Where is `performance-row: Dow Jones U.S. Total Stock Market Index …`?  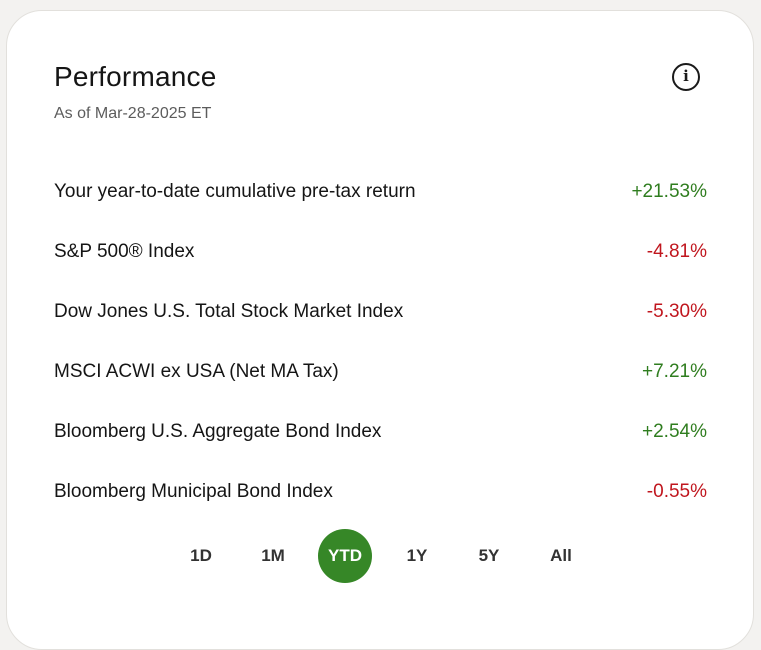
performance-row: Dow Jones U.S. Total Stock Market Index … is located at coordinates (380, 312).